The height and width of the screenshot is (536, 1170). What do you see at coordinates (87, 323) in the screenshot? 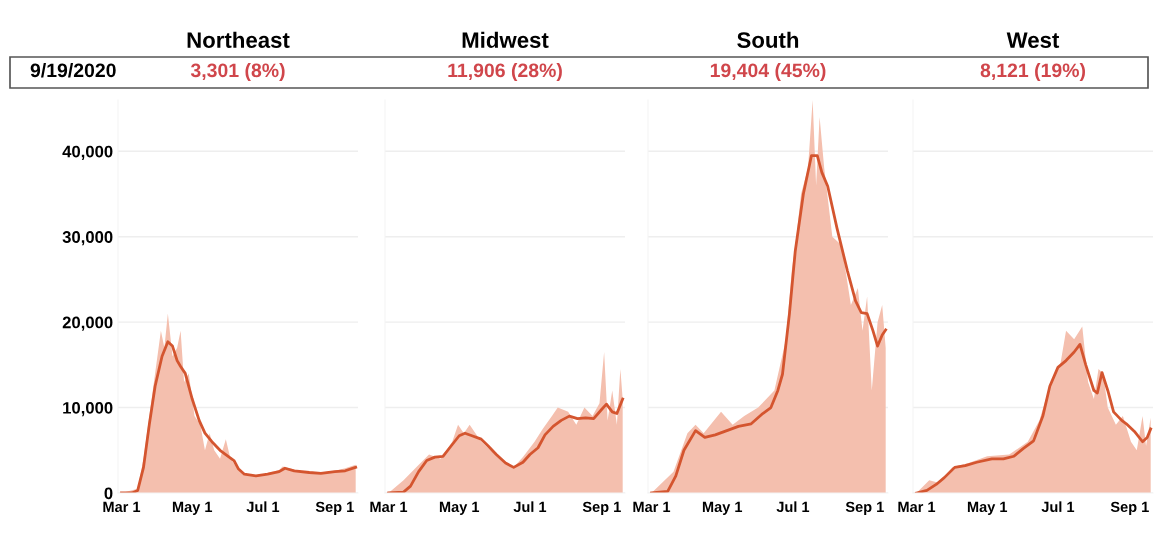
I see `y-tick-label: 20,000` at bounding box center [87, 323].